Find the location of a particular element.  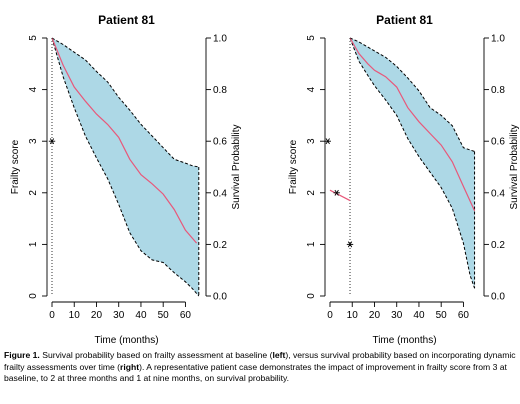

caption-right: right is located at coordinates (130, 366).